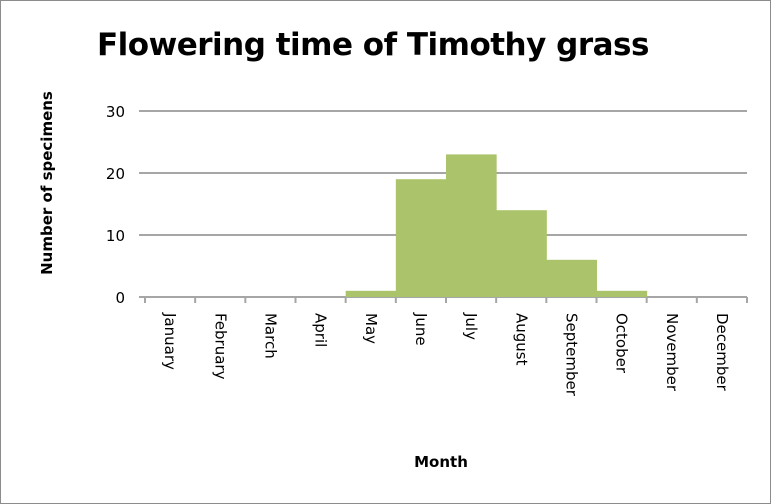 This screenshot has height=504, width=771. Describe the element at coordinates (371, 293) in the screenshot. I see `bar-may` at that location.